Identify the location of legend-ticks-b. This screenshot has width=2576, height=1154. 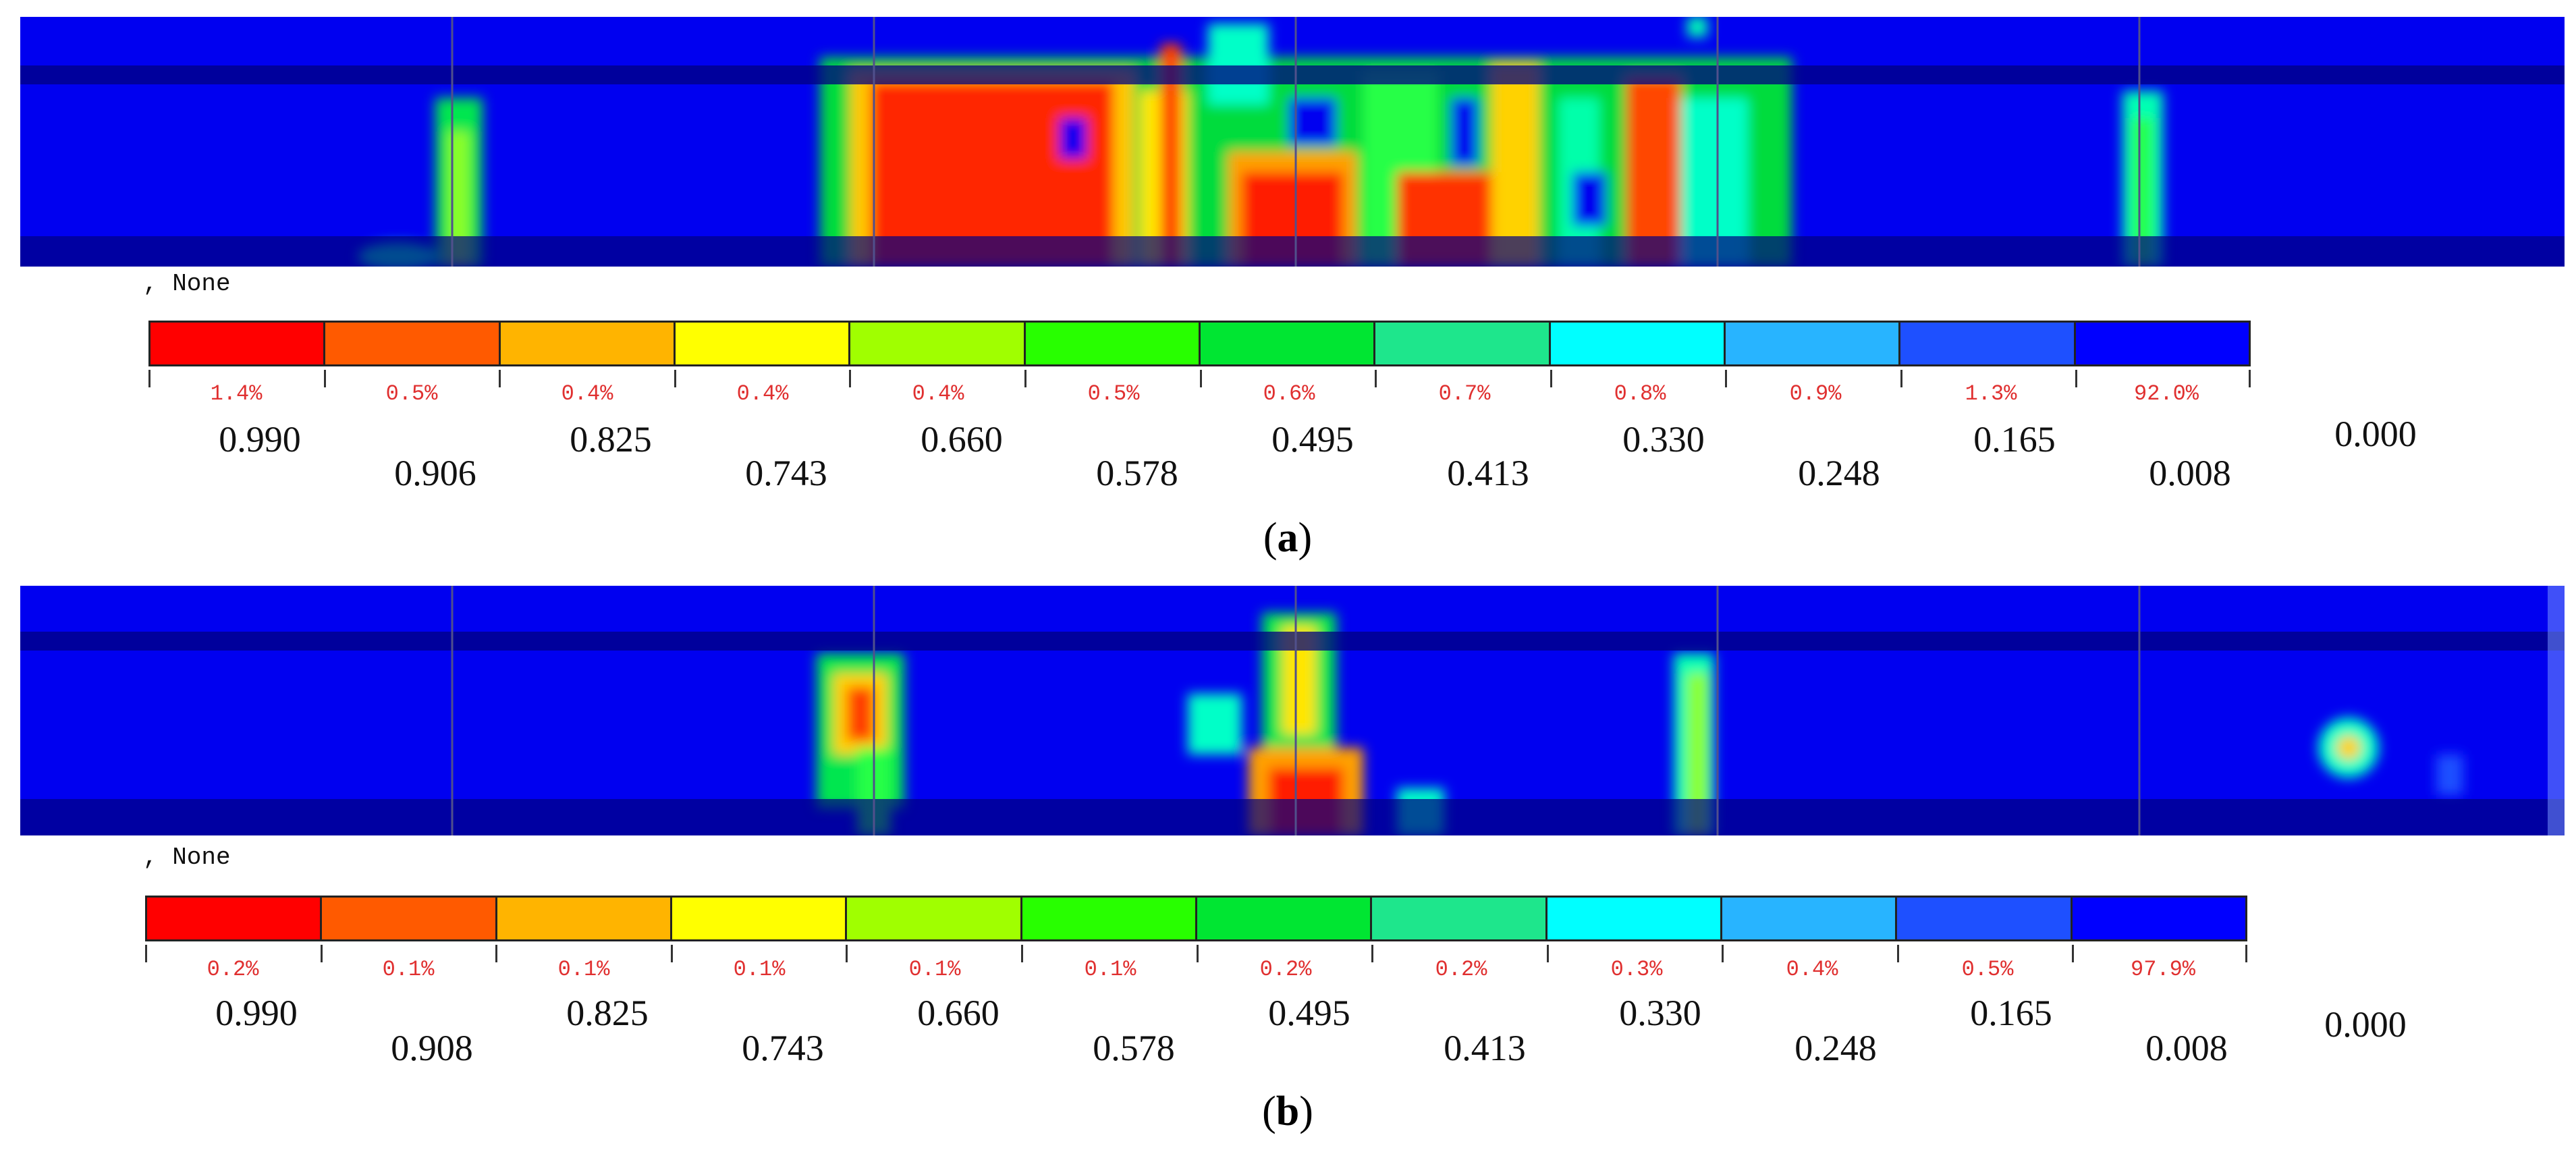
(1196, 954).